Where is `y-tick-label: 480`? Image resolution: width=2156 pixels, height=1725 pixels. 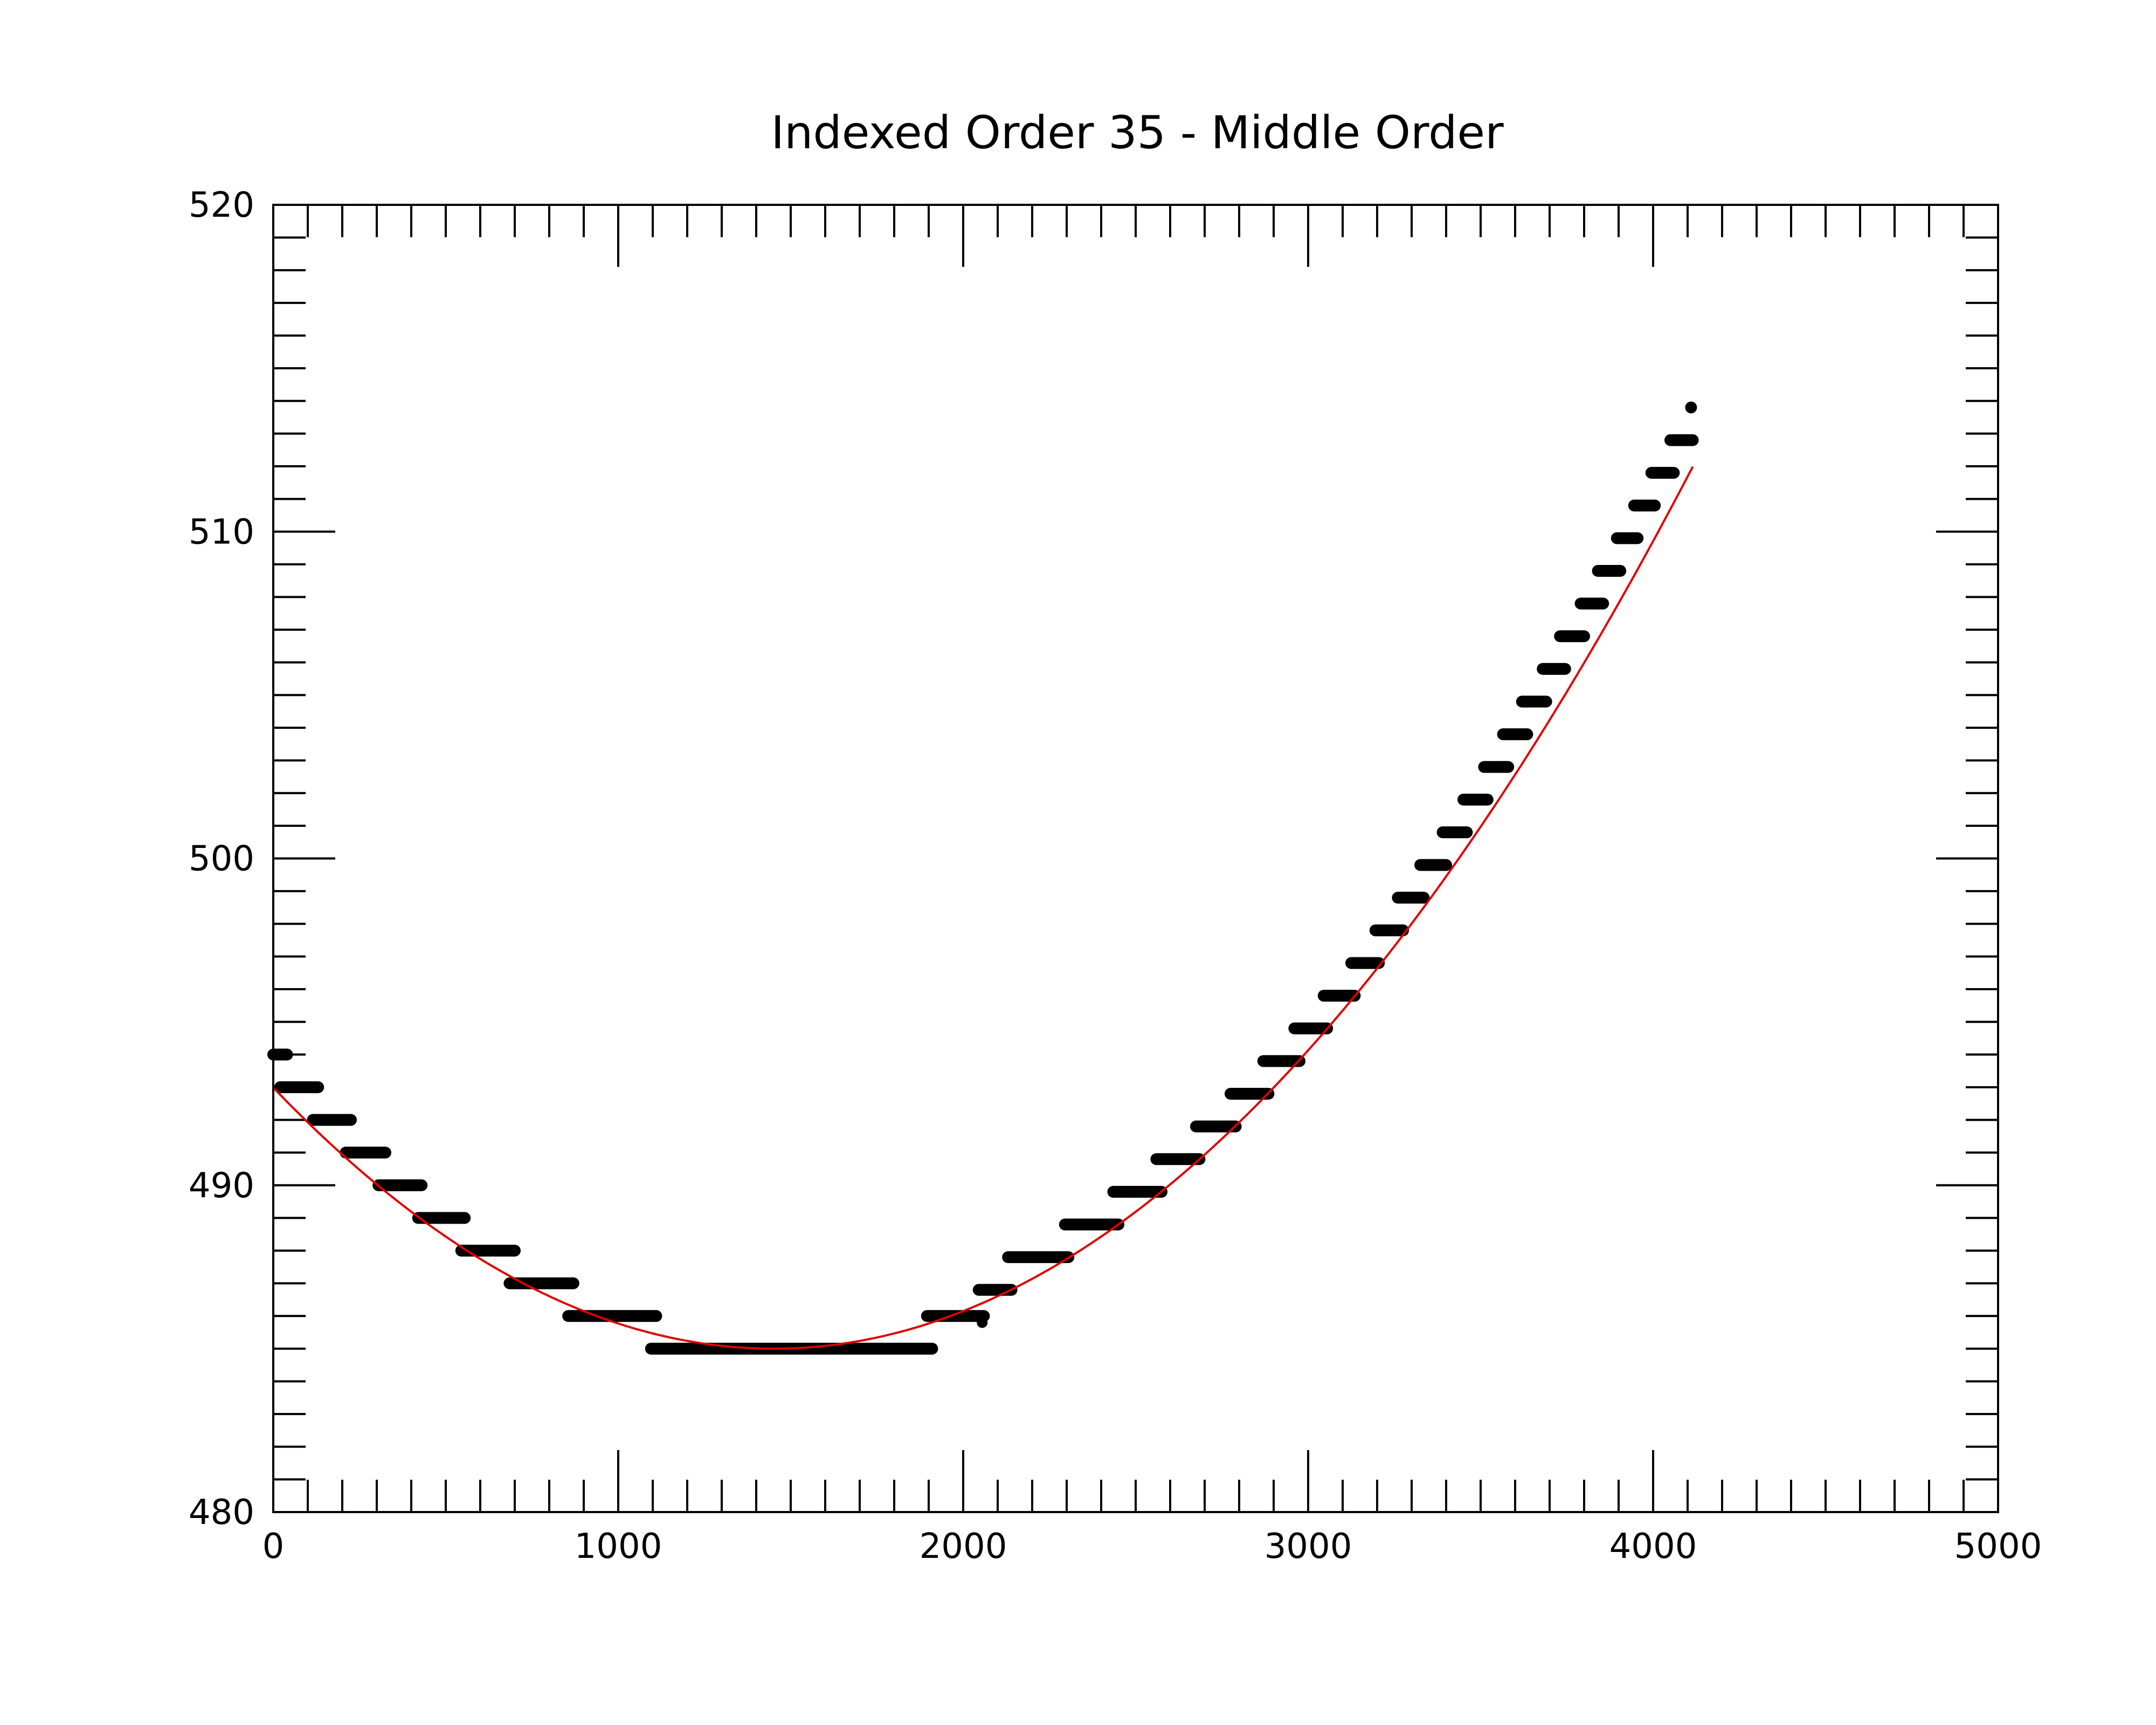
y-tick-label: 480 is located at coordinates (221, 1513).